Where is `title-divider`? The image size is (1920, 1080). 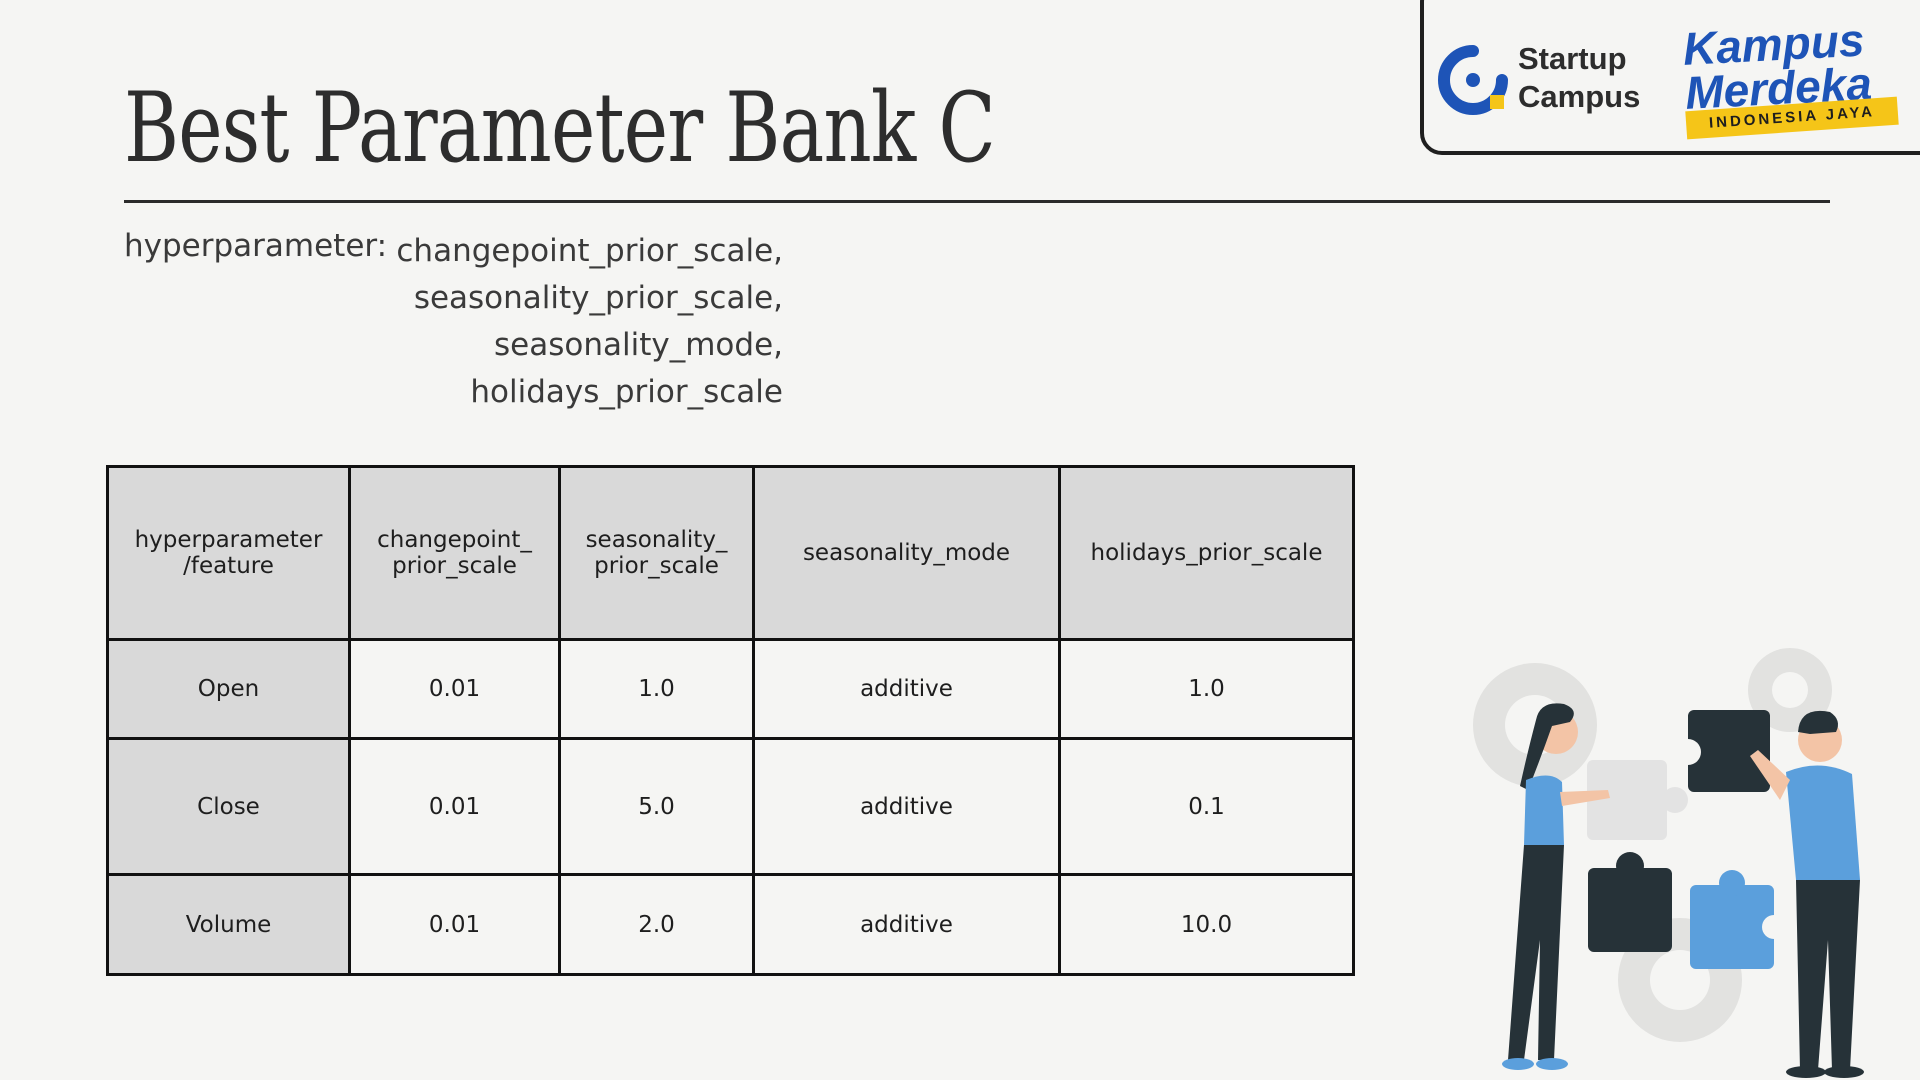 title-divider is located at coordinates (977, 201).